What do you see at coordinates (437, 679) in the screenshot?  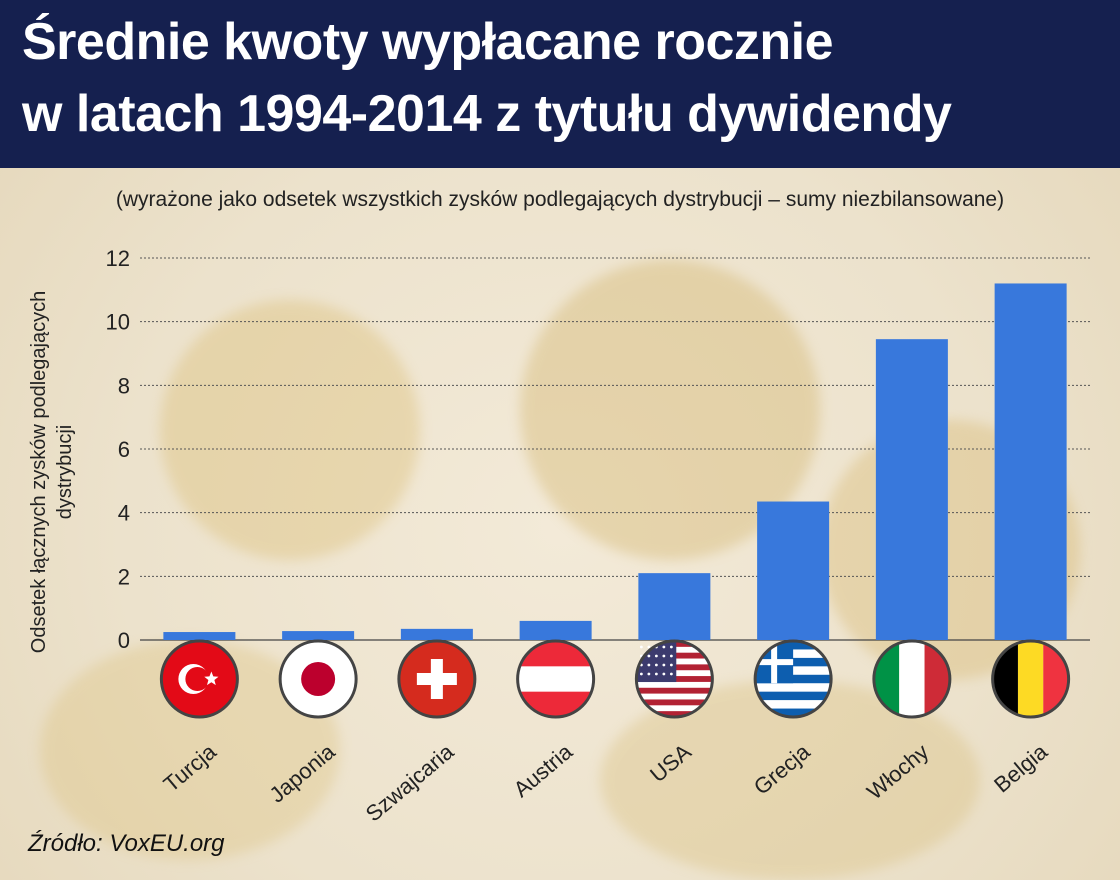 I see `switzerland-flag-icon` at bounding box center [437, 679].